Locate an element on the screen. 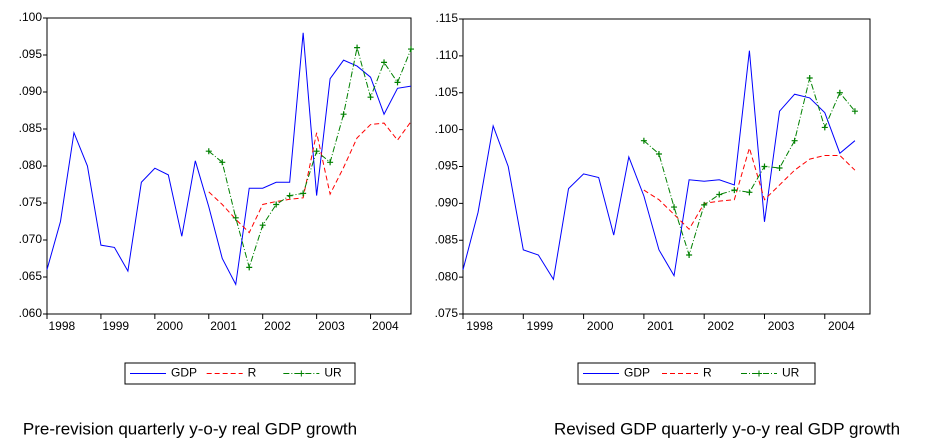 The height and width of the screenshot is (443, 951). y-tick-label: .115 is located at coordinates (447, 18).